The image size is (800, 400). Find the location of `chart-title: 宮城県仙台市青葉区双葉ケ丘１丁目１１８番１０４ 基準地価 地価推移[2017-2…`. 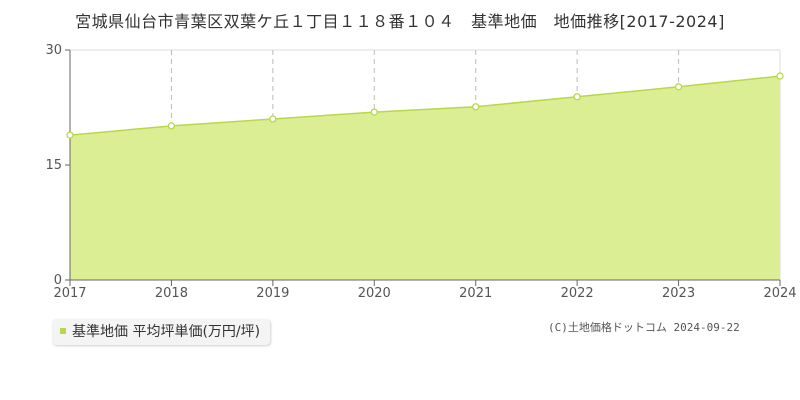

chart-title: 宮城県仙台市青葉区双葉ケ丘１丁目１１８番１０４ 基準地価 地価推移[2017-2… is located at coordinates (400, 21).